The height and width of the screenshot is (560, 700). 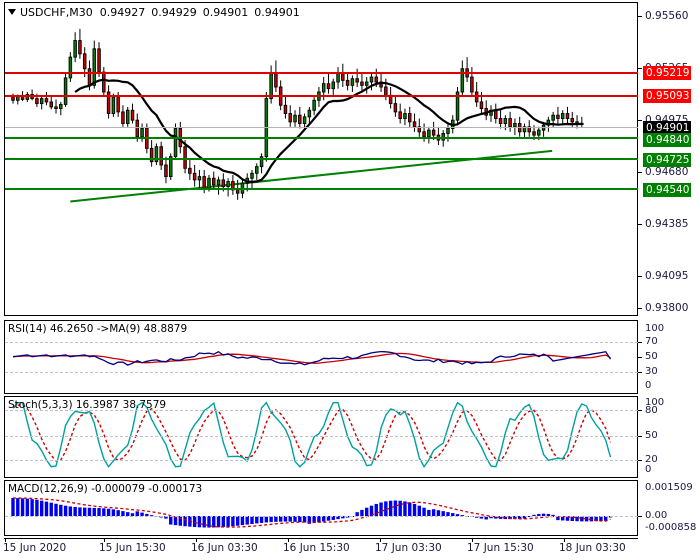 I want to click on stoch-axis-label: 80, so click(x=651, y=410).